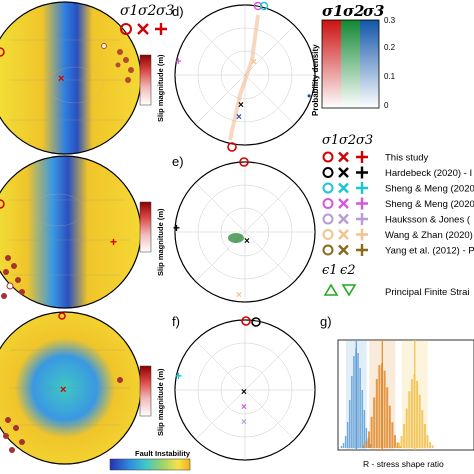 This screenshot has height=474, width=474. Describe the element at coordinates (429, 251) in the screenshot. I see `legend-label: Yang et al. (2012) - P` at that location.